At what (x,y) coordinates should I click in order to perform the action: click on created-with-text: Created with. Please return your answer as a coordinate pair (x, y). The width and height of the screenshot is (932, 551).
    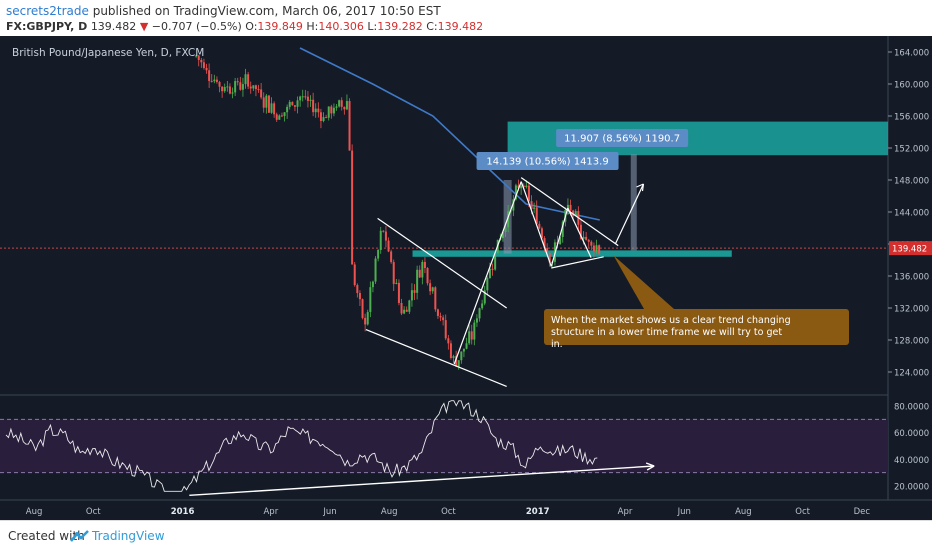
    Looking at the image, I should click on (46, 536).